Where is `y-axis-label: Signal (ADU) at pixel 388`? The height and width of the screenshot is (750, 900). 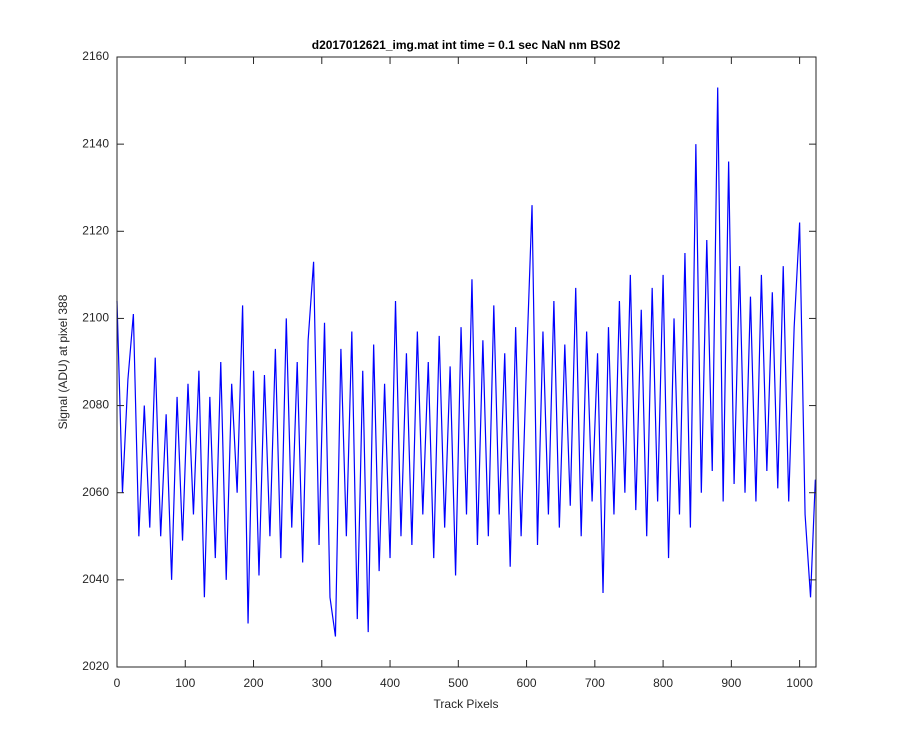
y-axis-label: Signal (ADU) at pixel 388 is located at coordinates (63, 361).